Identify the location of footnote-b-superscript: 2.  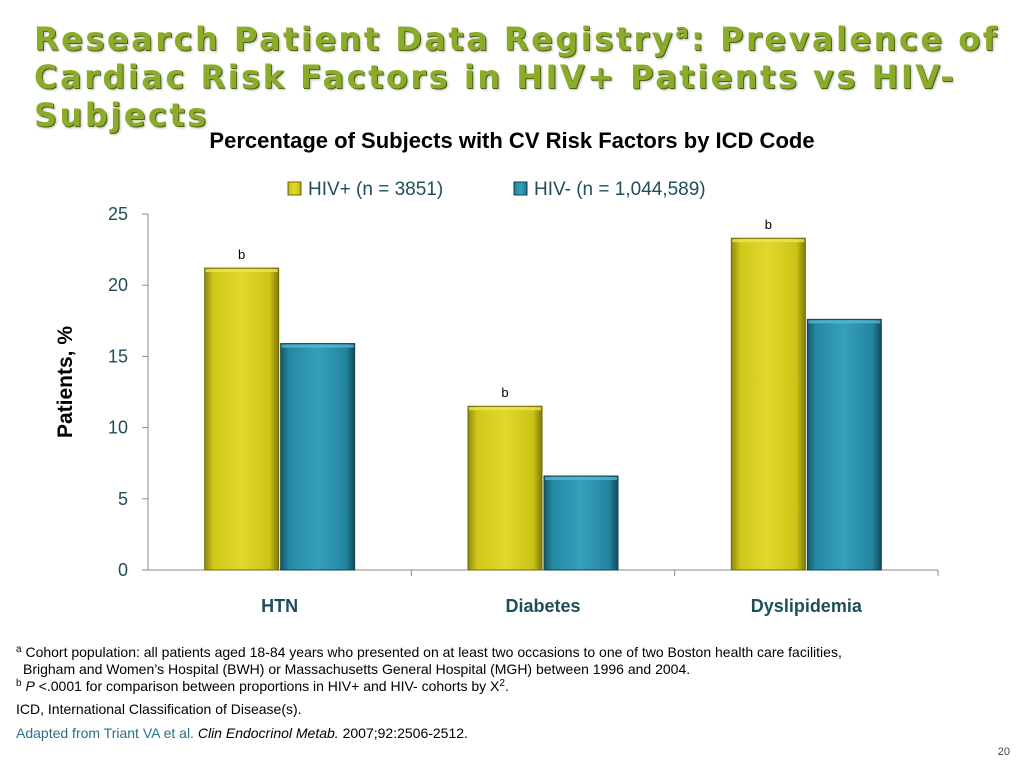
(502, 683).